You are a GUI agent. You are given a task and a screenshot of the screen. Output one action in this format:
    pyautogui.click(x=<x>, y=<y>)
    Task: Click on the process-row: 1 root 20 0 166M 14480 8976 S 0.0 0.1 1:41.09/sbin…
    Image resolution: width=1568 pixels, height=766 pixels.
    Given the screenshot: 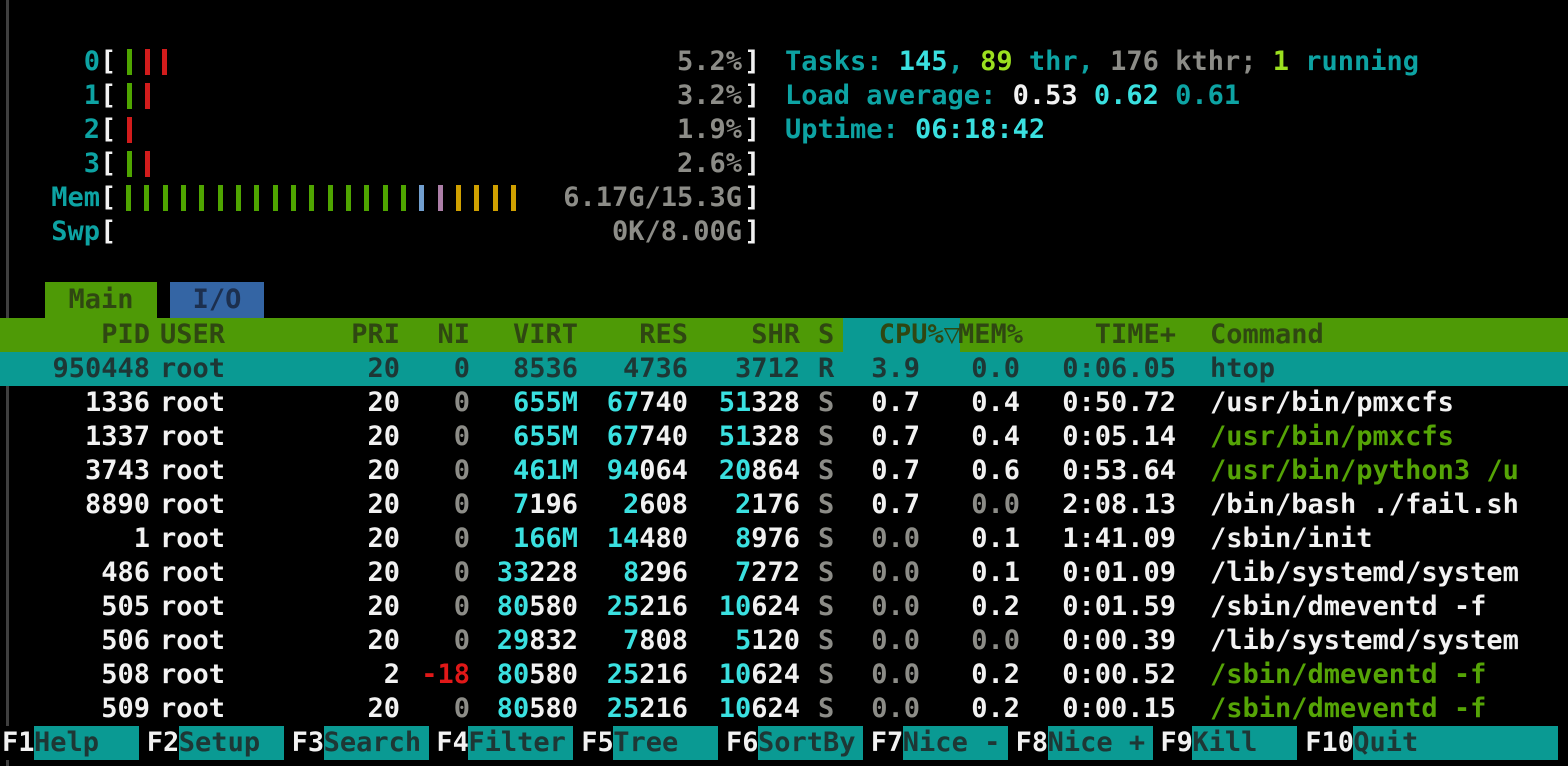 What is the action you would take?
    pyautogui.click(x=784, y=539)
    